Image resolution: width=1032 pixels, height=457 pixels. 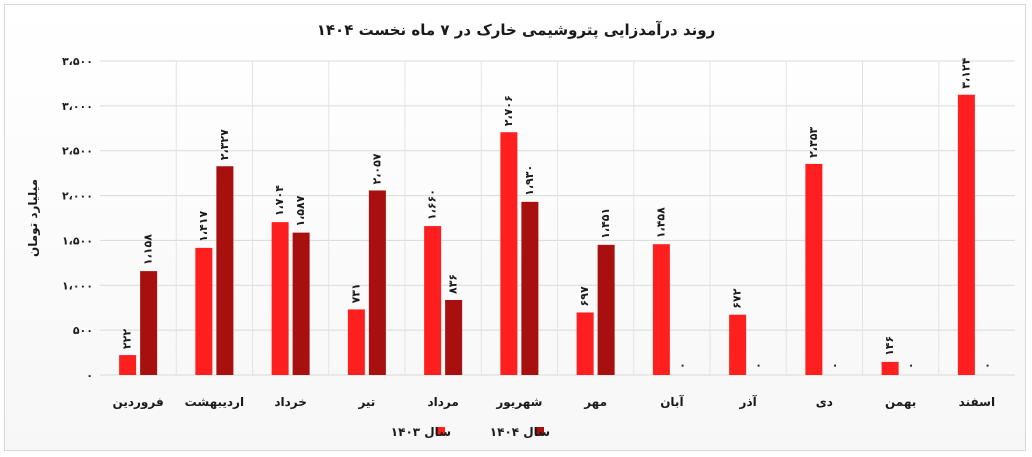 I want to click on data-label-series-1: ۱،۴۵۸, so click(x=660, y=222).